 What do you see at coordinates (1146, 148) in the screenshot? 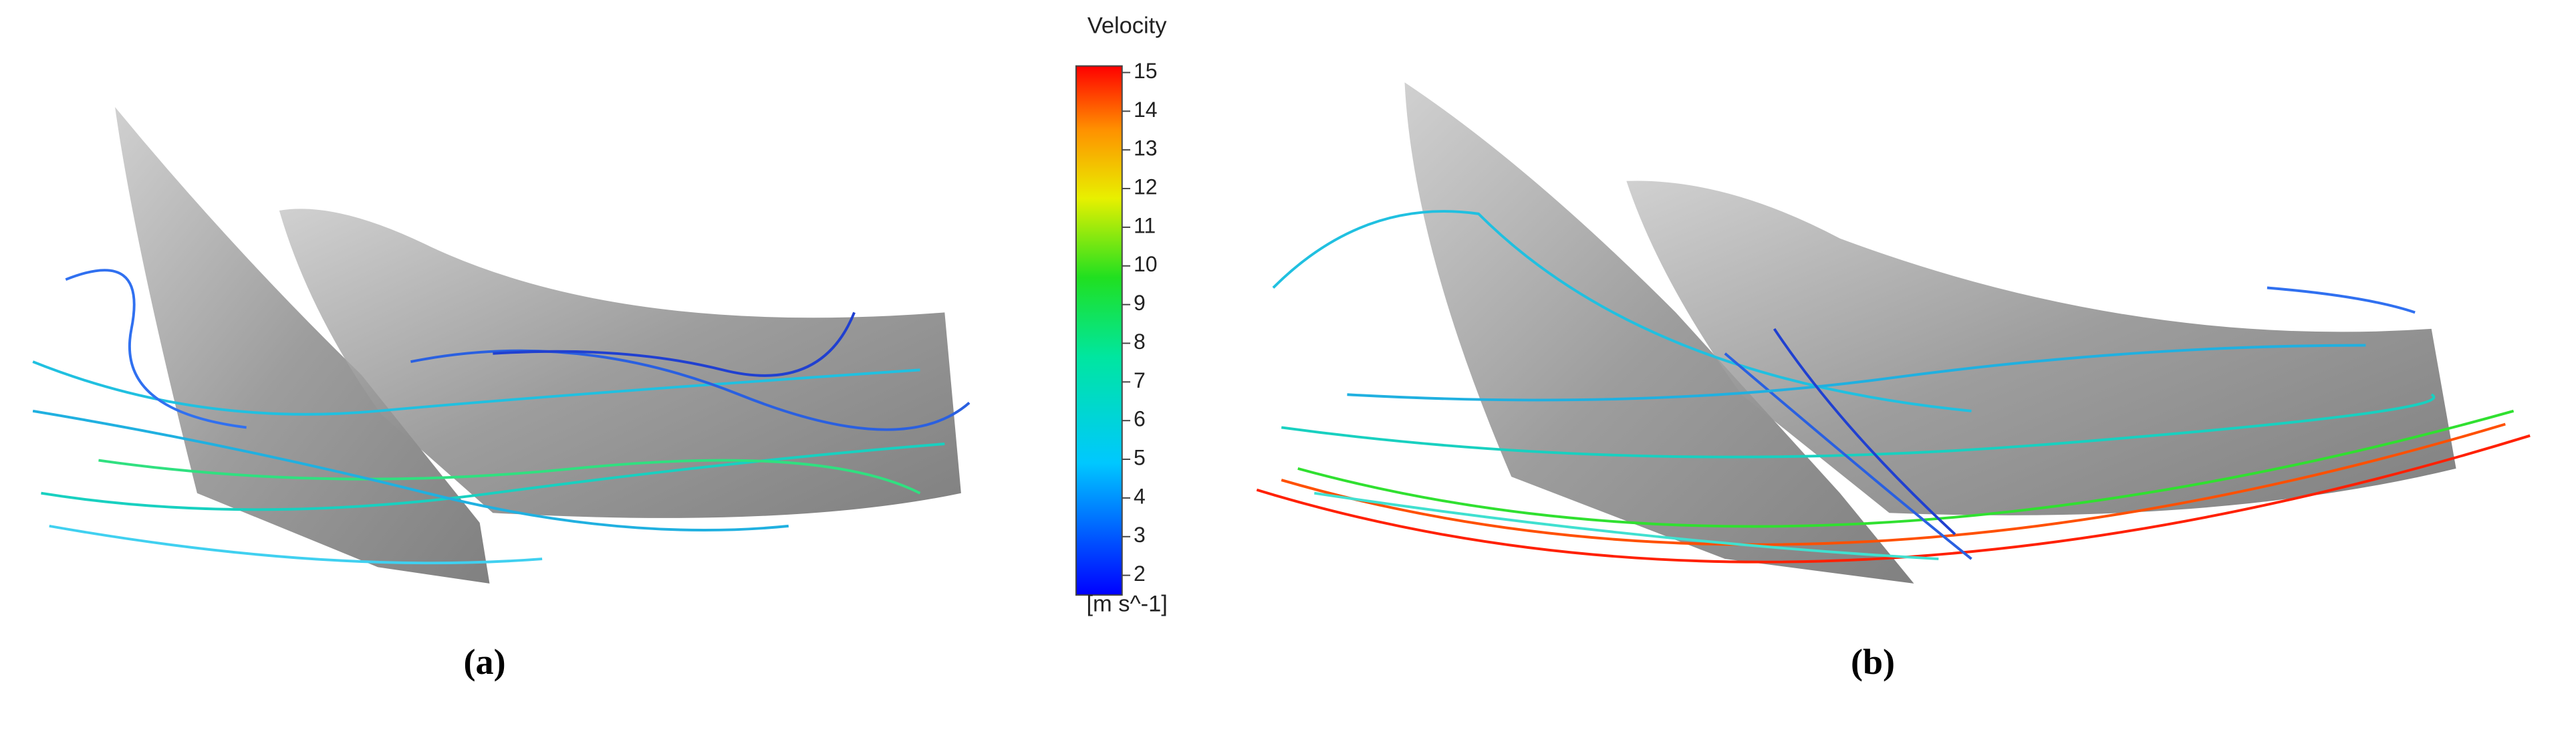
I see `tick-label: 13` at bounding box center [1146, 148].